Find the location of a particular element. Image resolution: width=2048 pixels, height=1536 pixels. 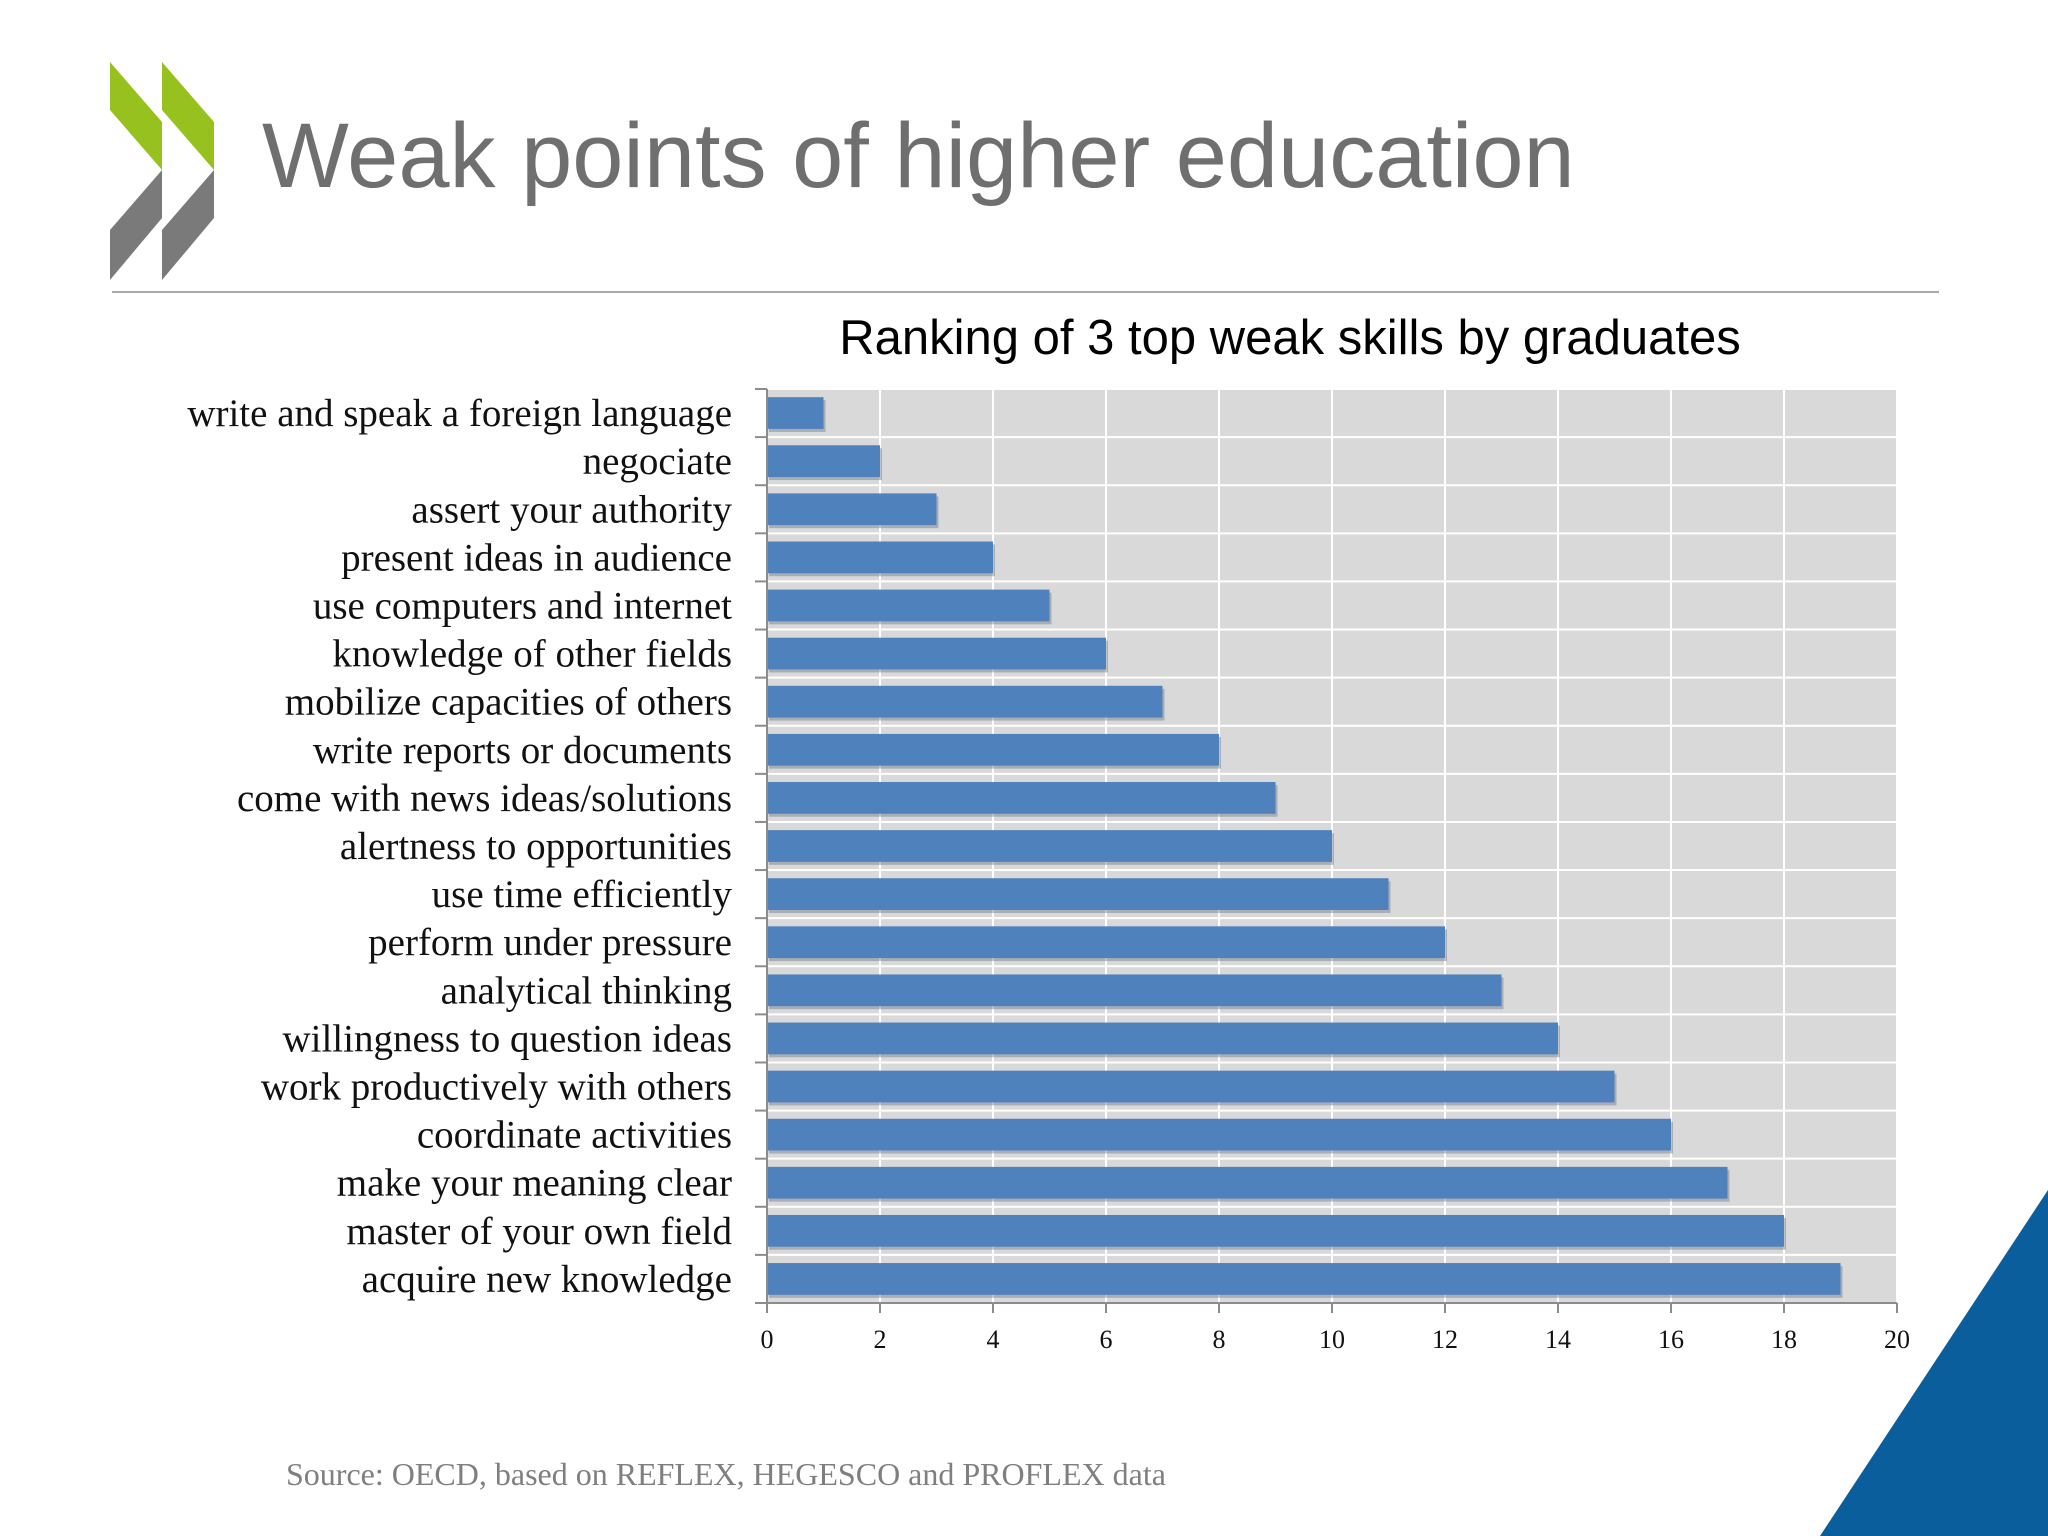

category-label: negociate is located at coordinates (657, 461).